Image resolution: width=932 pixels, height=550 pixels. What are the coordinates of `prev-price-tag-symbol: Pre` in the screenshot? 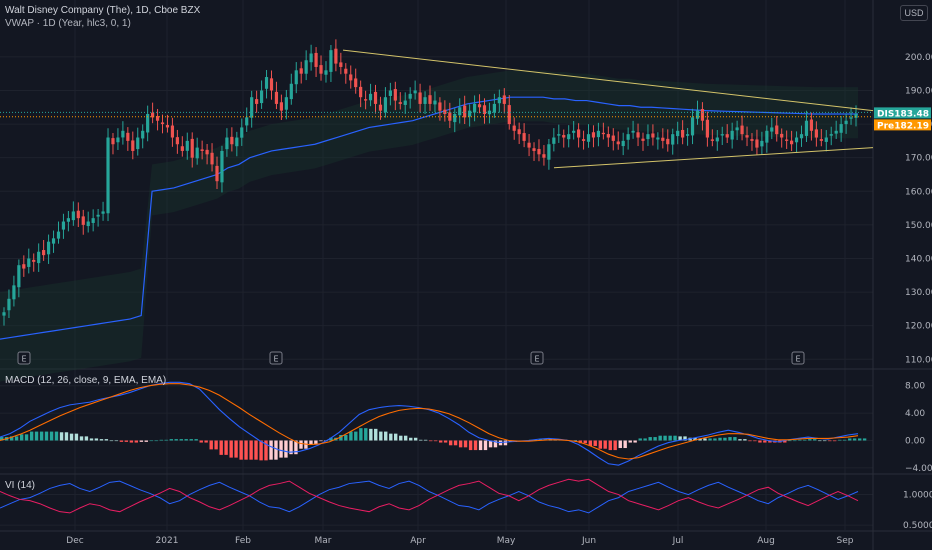 It's located at (885, 126).